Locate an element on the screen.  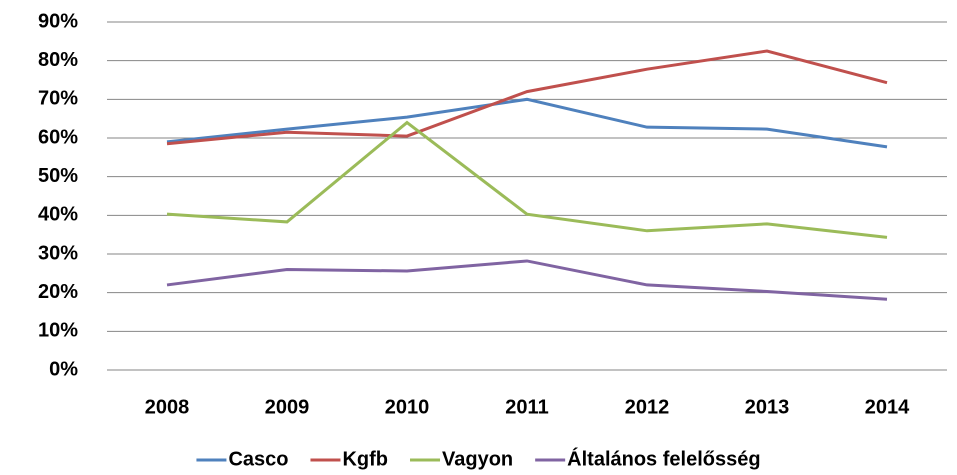
y-tick-label: 30% is located at coordinates (58, 253).